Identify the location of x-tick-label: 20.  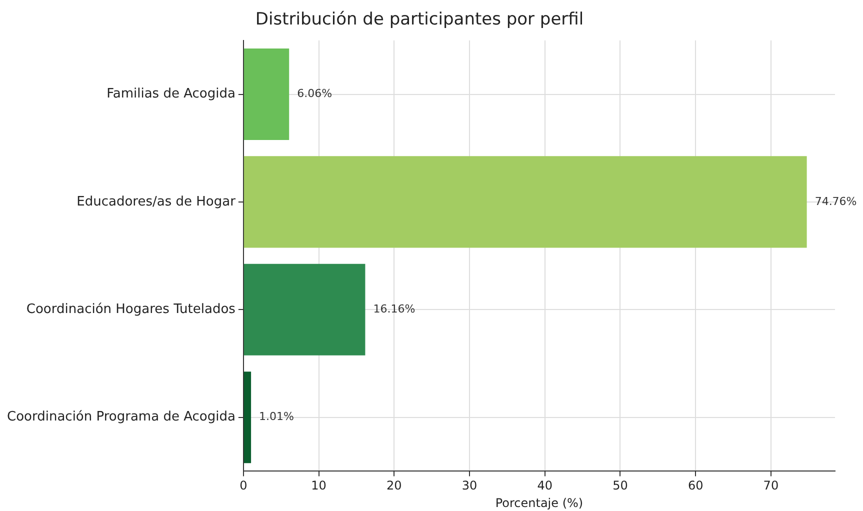
(394, 485).